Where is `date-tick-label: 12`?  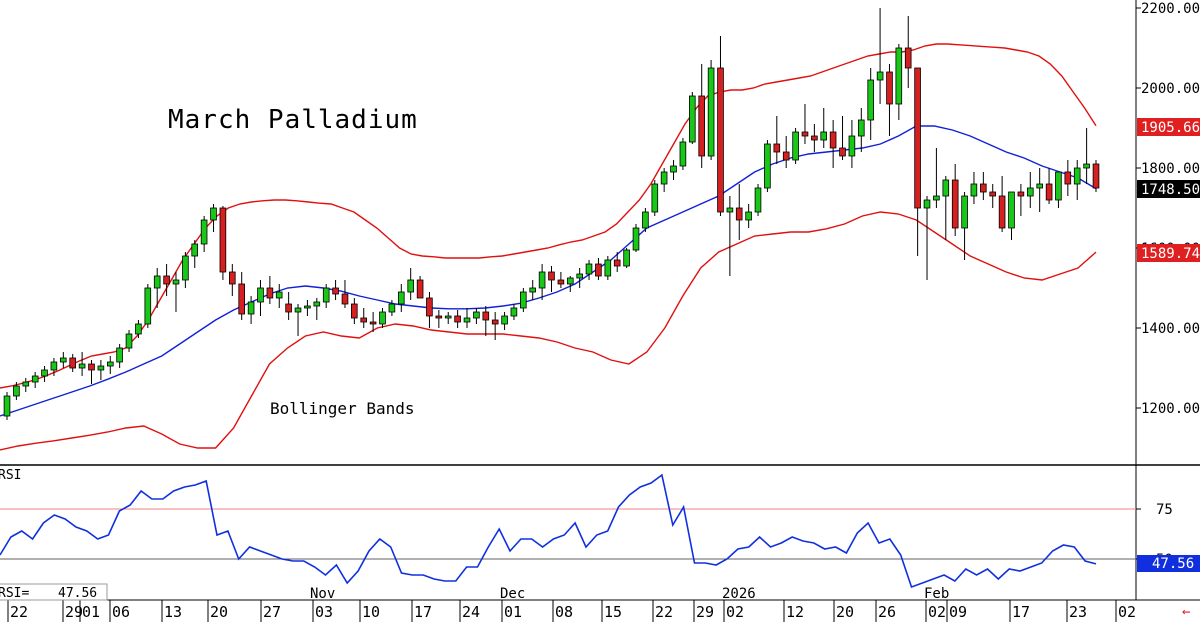
date-tick-label: 12 is located at coordinates (795, 612).